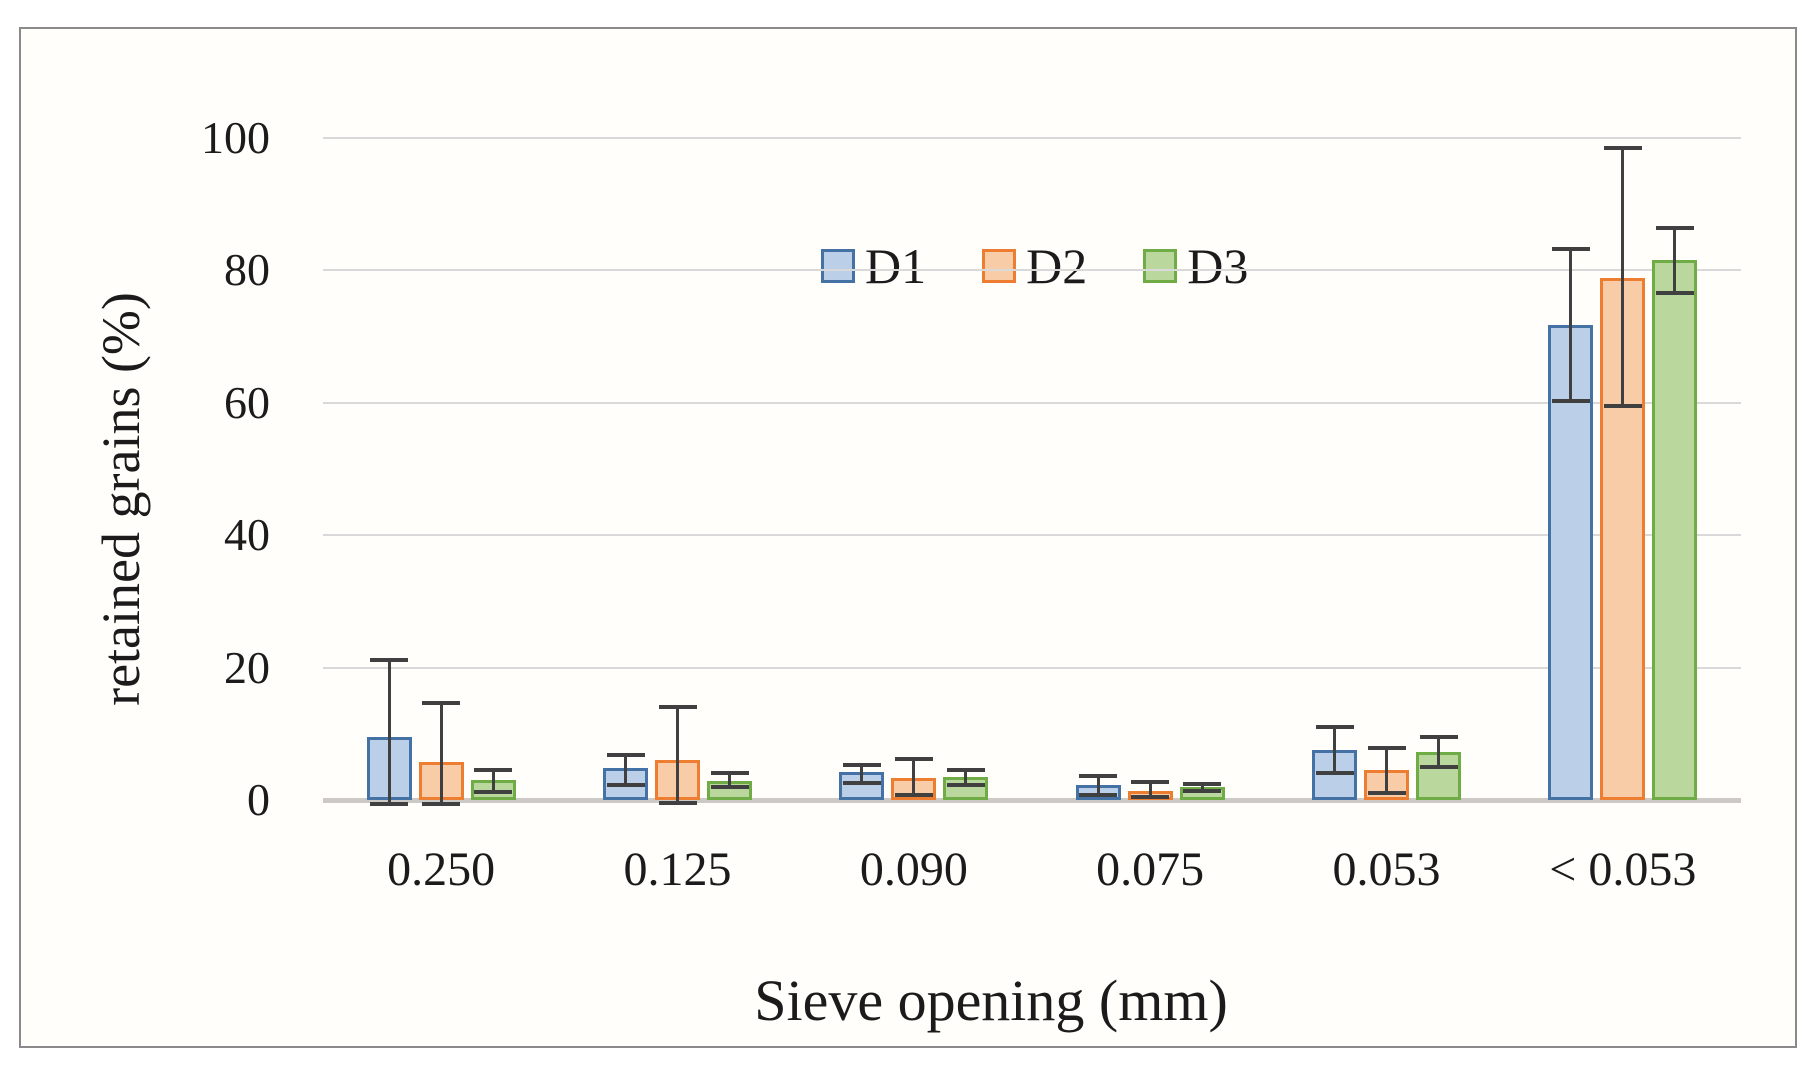 The image size is (1816, 1073). What do you see at coordinates (247, 535) in the screenshot?
I see `y-tick-label-40: 40` at bounding box center [247, 535].